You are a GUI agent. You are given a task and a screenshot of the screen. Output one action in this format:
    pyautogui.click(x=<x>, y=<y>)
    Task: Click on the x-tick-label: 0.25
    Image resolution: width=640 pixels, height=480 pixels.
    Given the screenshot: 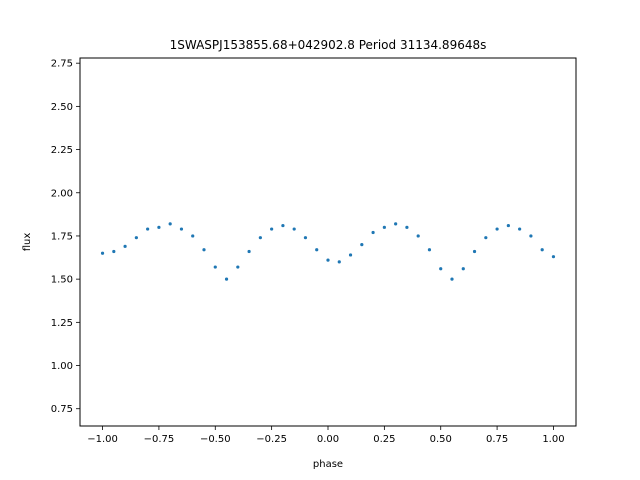 What is the action you would take?
    pyautogui.click(x=384, y=439)
    